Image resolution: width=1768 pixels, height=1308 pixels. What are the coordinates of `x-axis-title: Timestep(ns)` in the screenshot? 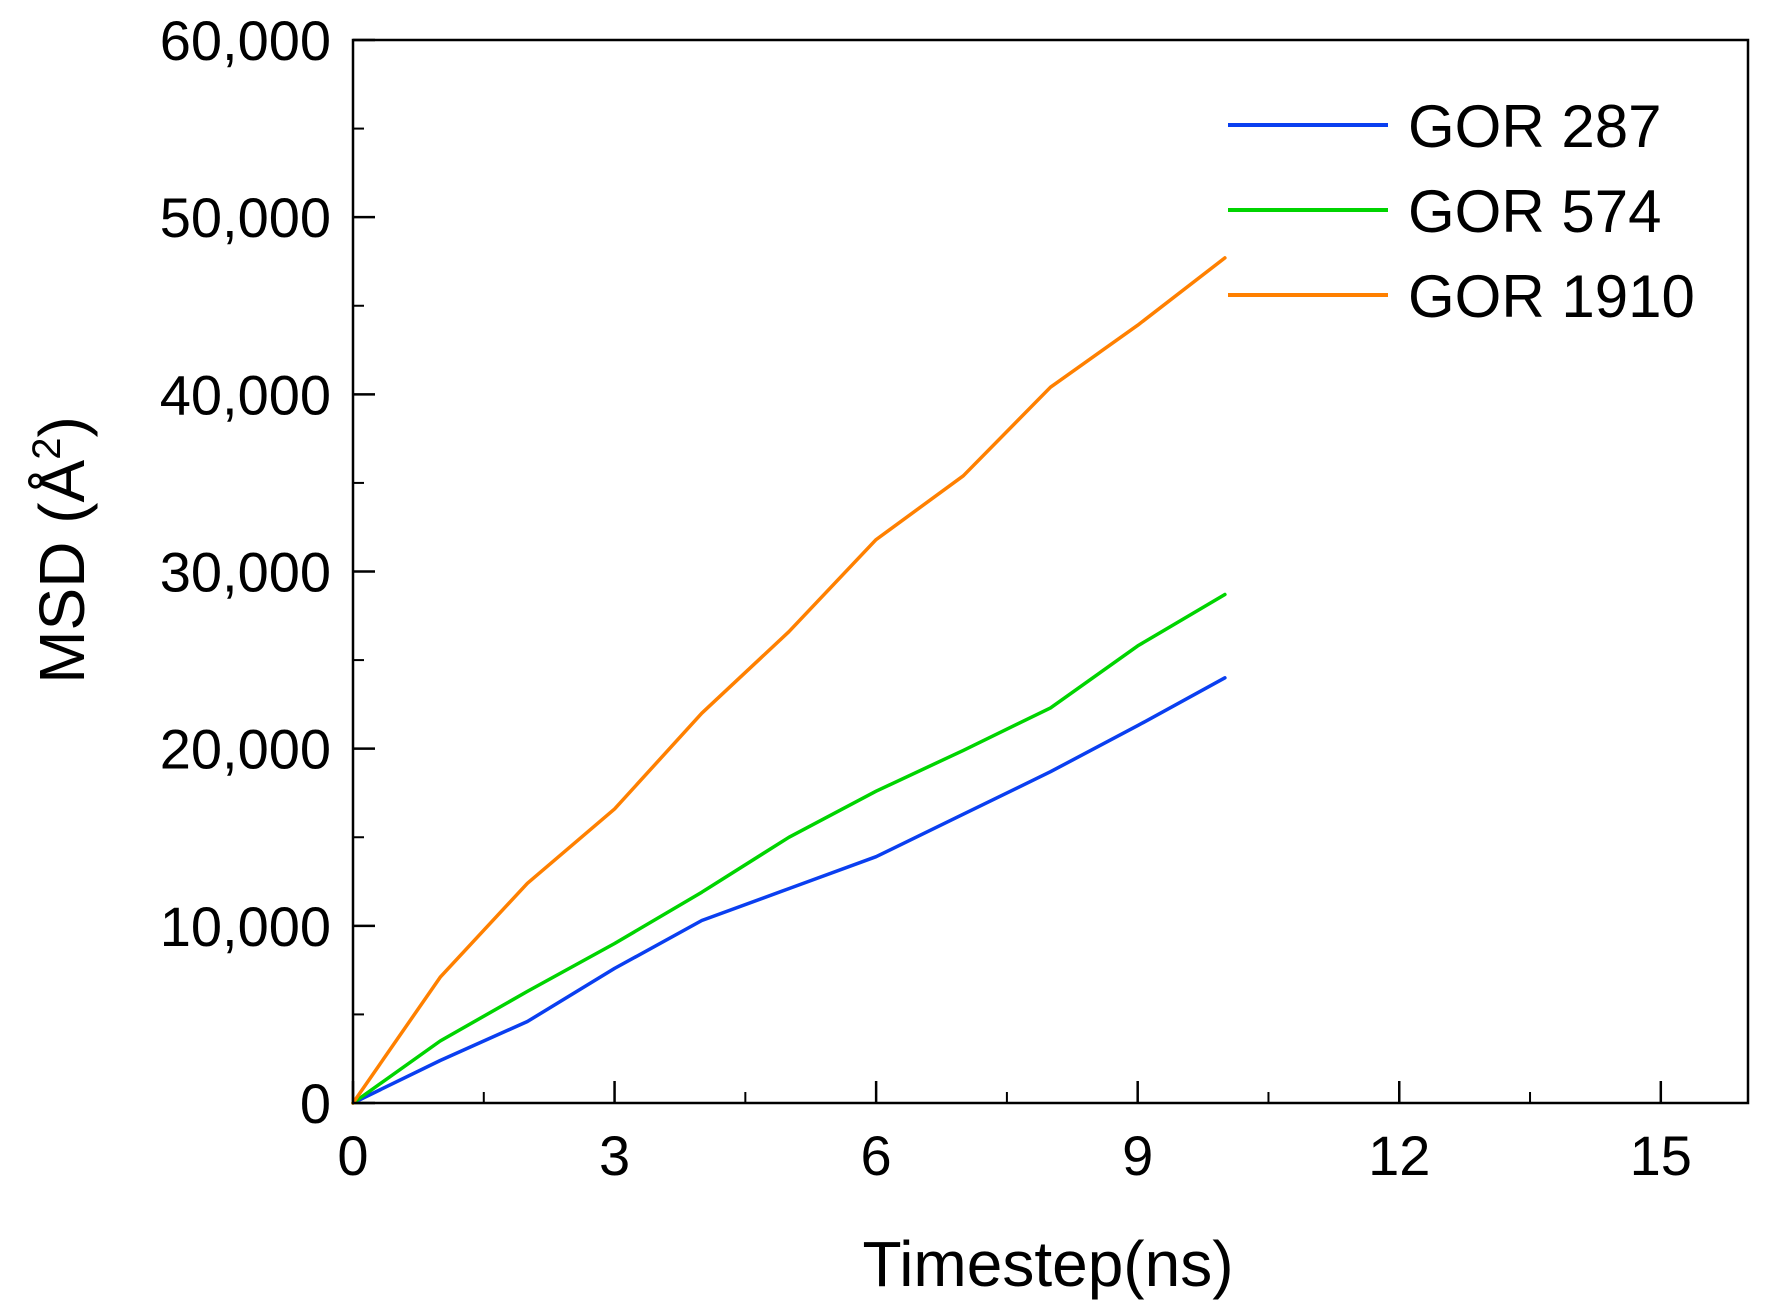 It's located at (1047, 1264).